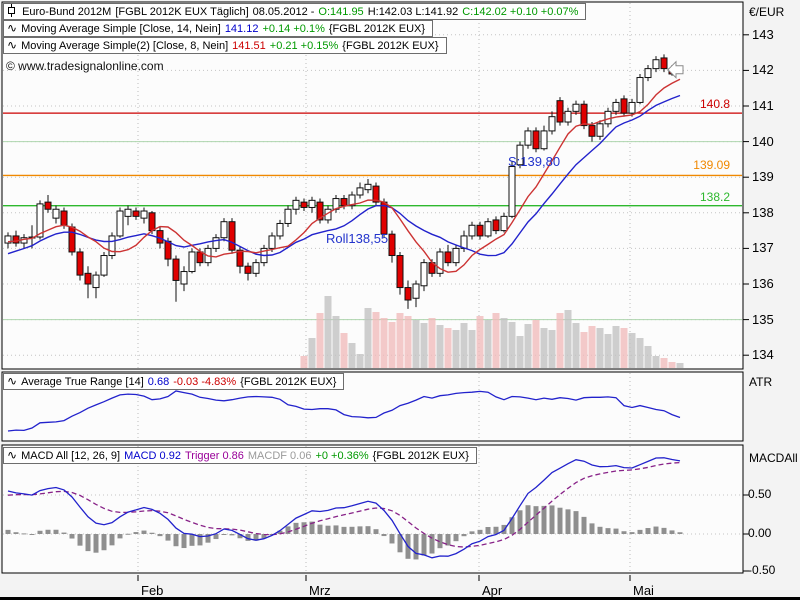 The image size is (800, 600). I want to click on macd-axis-label: 0.00, so click(760, 533).